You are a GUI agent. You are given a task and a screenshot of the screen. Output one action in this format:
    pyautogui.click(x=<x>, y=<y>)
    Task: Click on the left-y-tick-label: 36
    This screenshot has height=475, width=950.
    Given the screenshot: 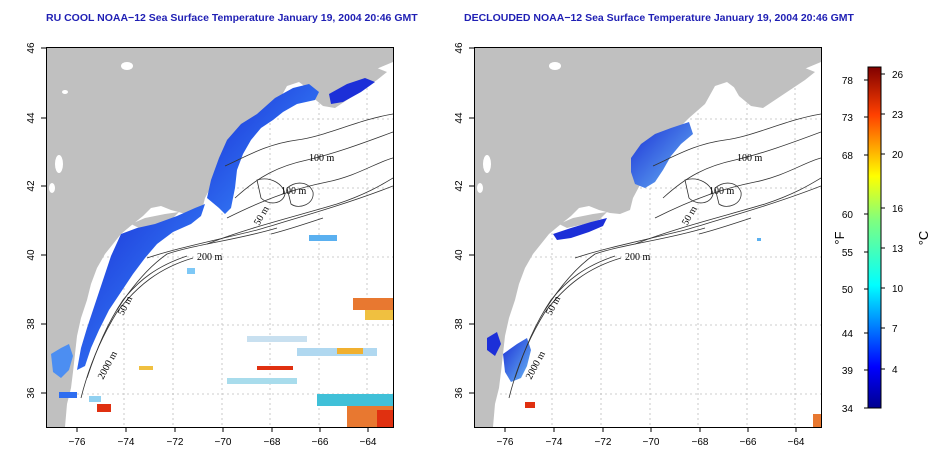 What is the action you would take?
    pyautogui.click(x=31, y=393)
    